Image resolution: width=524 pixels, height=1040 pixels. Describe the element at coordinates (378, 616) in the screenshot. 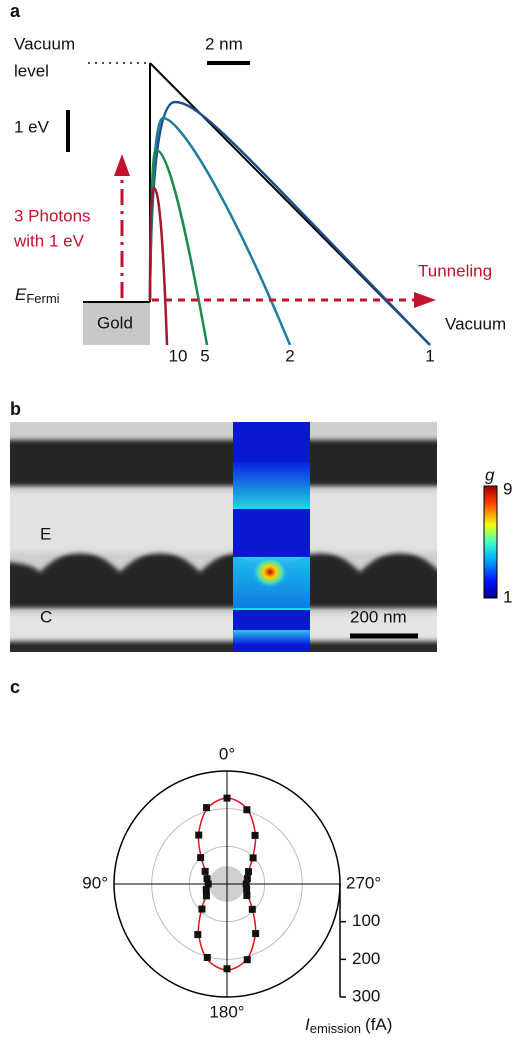

I see `scale-bar-label: 200 nm` at that location.